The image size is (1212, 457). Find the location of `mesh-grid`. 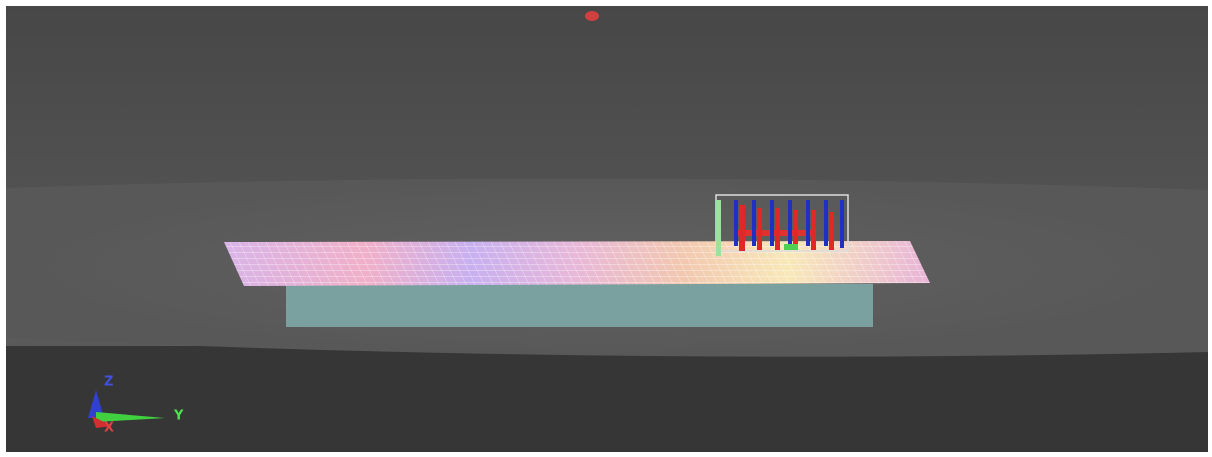

mesh-grid is located at coordinates (577, 263).